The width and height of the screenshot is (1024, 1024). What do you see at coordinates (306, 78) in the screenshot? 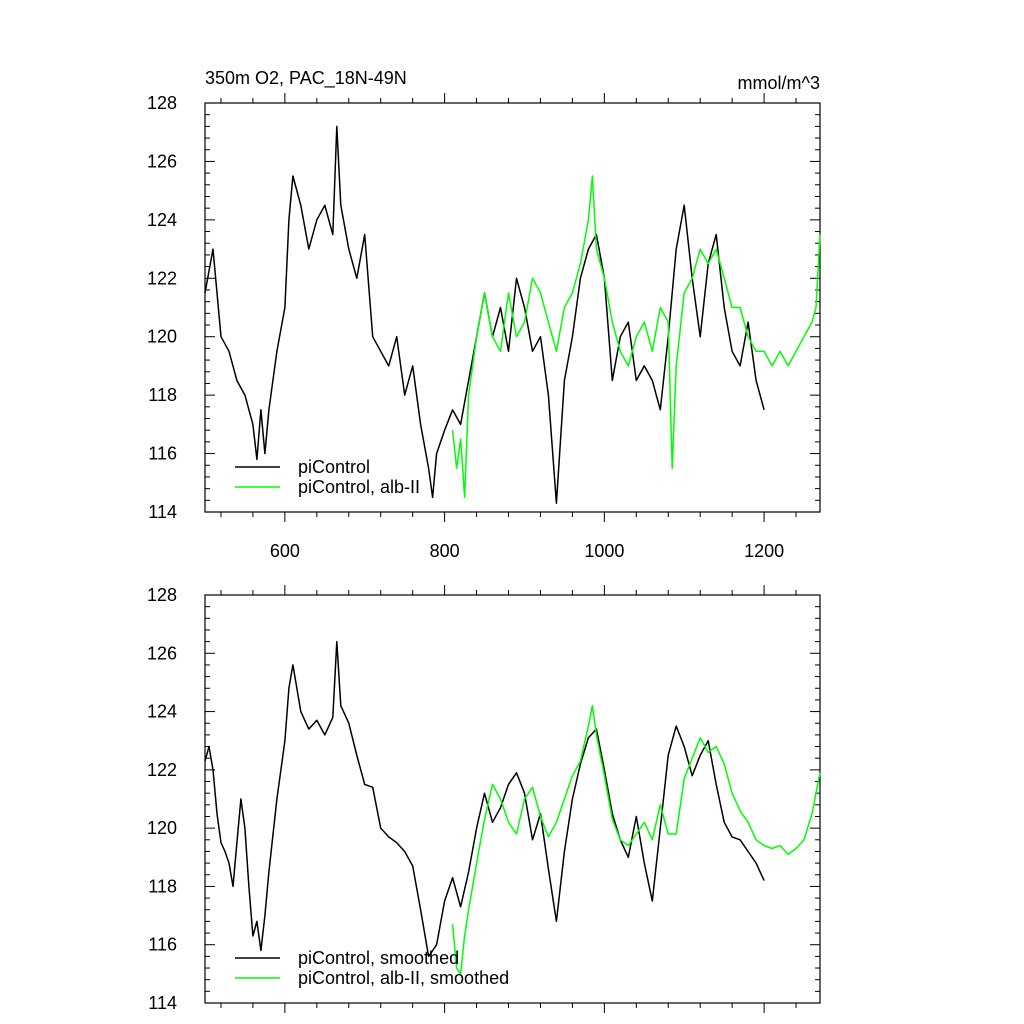
I see `chart-title: 350m O2, PAC_18N-49N` at bounding box center [306, 78].